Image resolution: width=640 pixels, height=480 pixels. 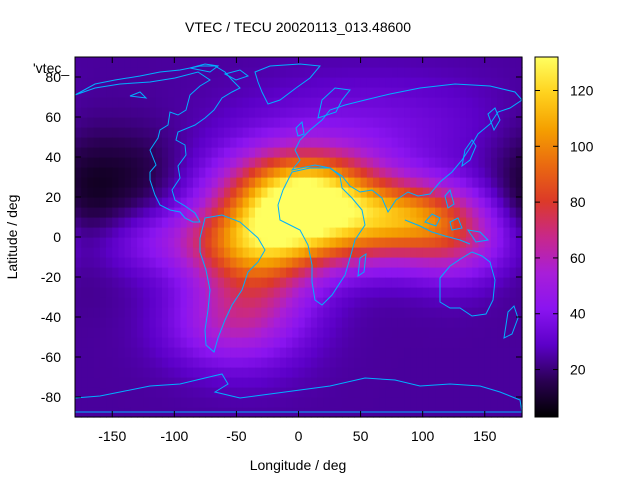 What do you see at coordinates (53, 77) in the screenshot?
I see `y-tick-label: 80` at bounding box center [53, 77].